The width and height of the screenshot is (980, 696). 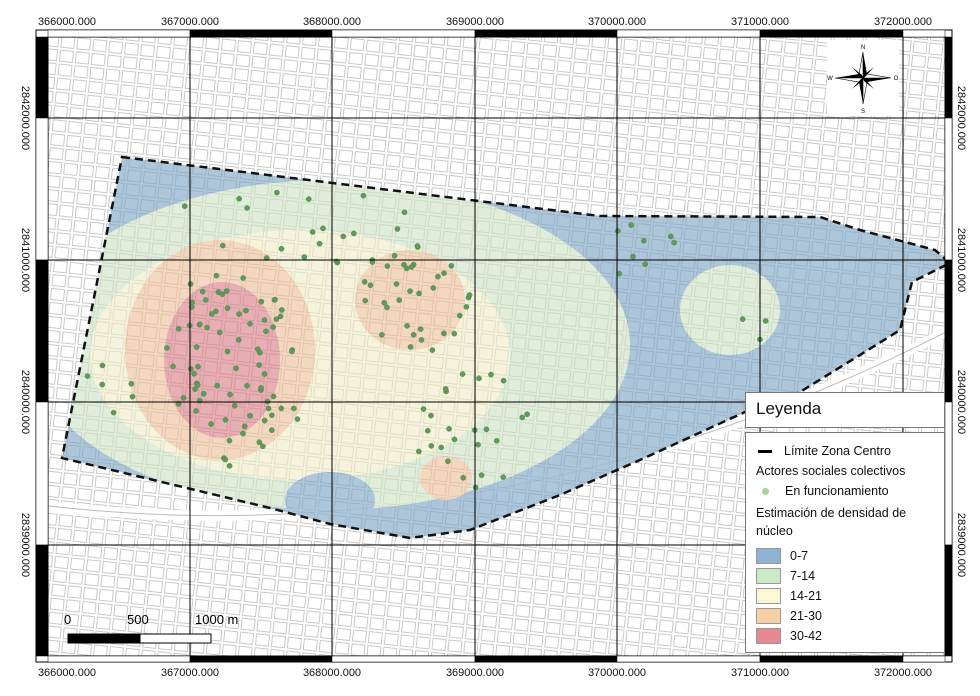 What do you see at coordinates (760, 22) in the screenshot?
I see `x-tick-top: 371000.000` at bounding box center [760, 22].